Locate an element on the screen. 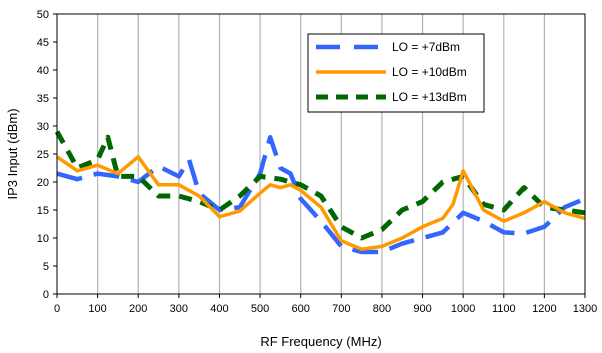 The height and width of the screenshot is (353, 602). x-tick-label: 300 is located at coordinates (179, 309).